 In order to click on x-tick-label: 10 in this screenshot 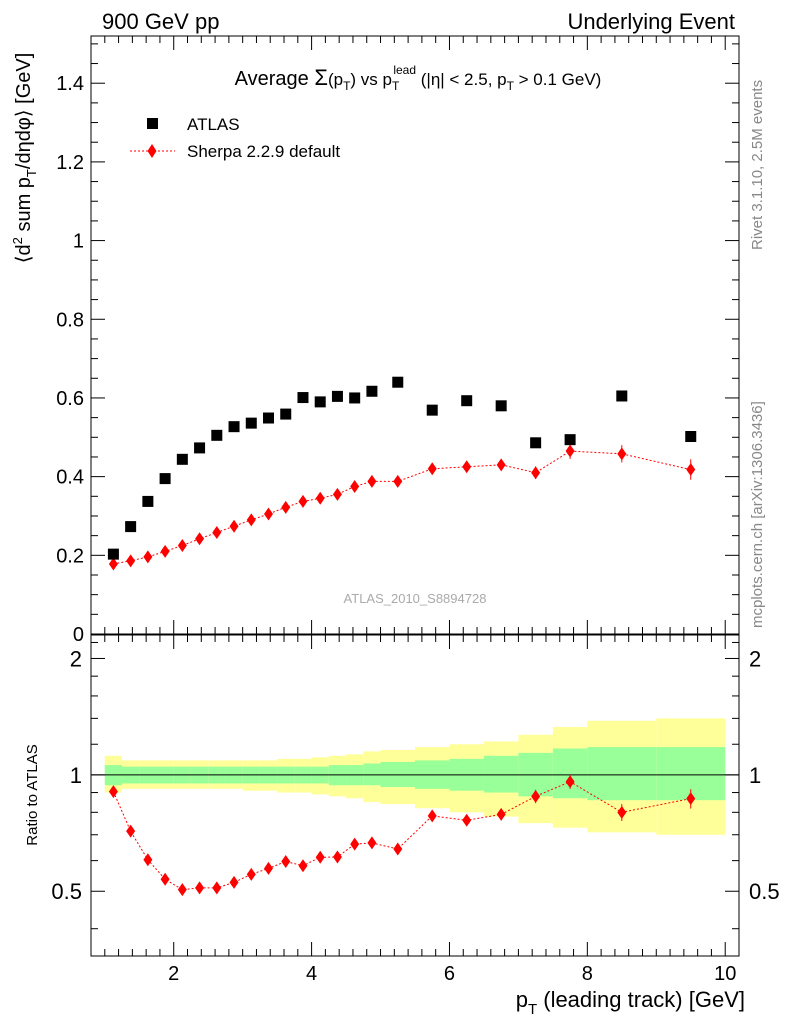, I will do `click(725, 974)`.